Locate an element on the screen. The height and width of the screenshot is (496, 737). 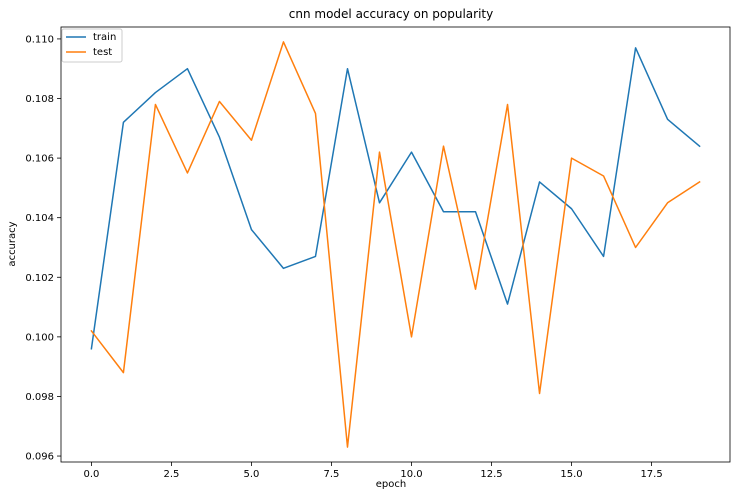
x-tick-label: 7.5 is located at coordinates (332, 474).